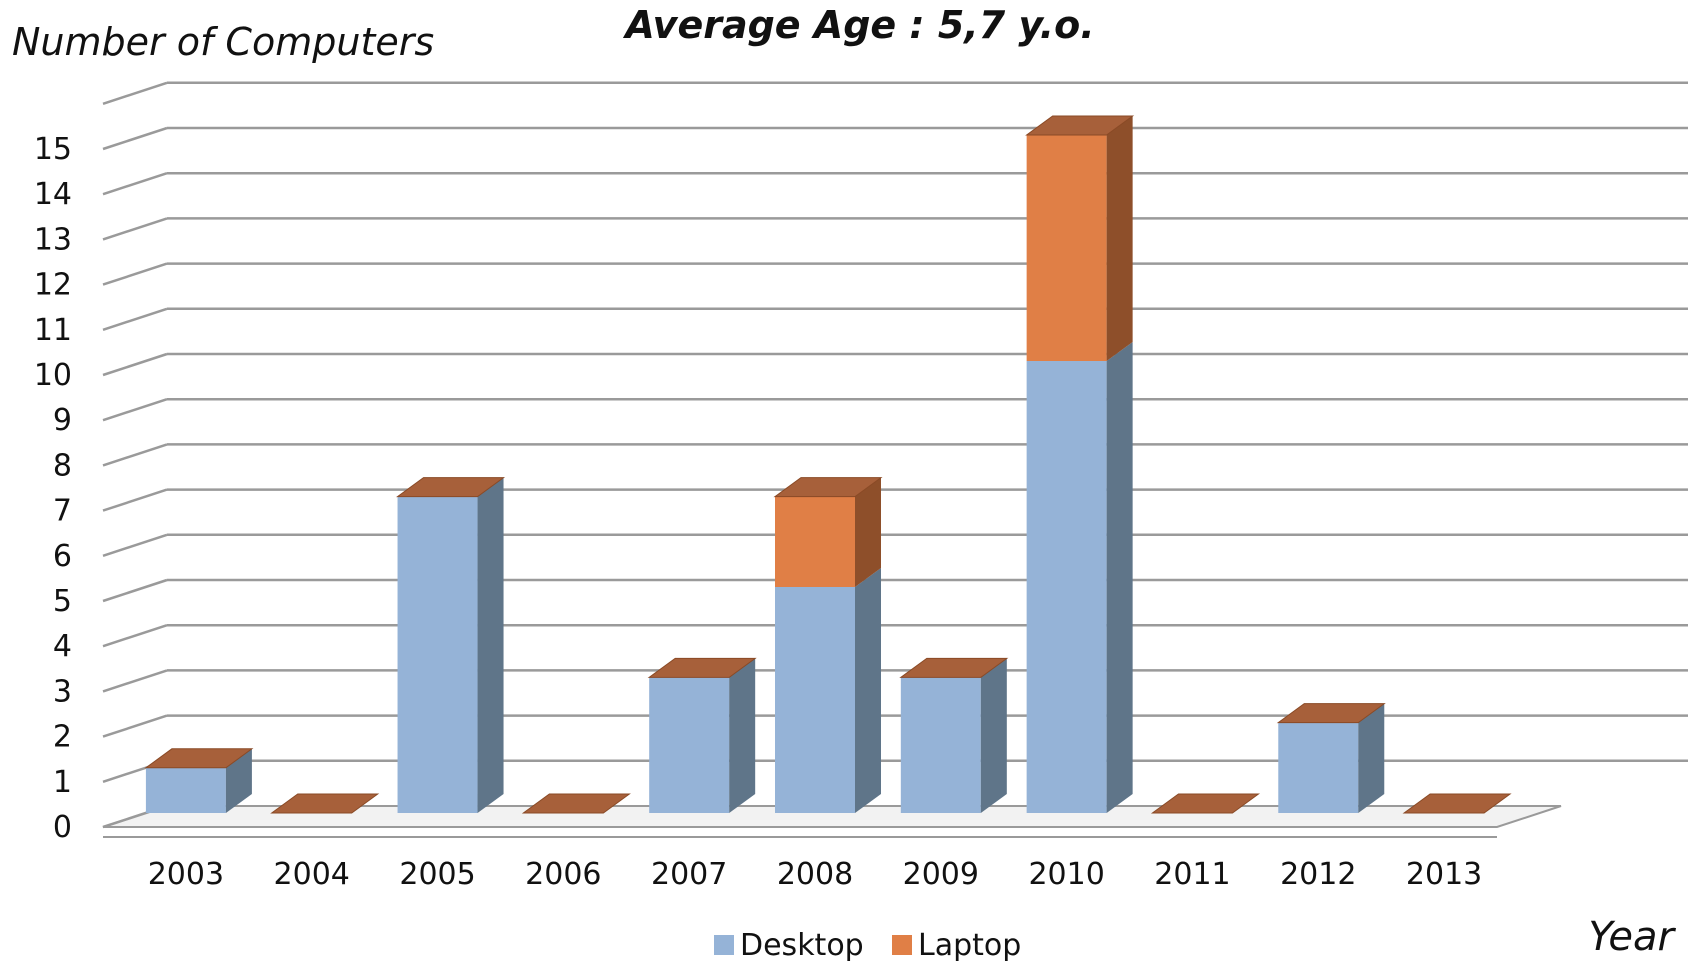 The image size is (1688, 961). Describe the element at coordinates (724, 945) in the screenshot. I see `legend-swatch-desktop` at that location.